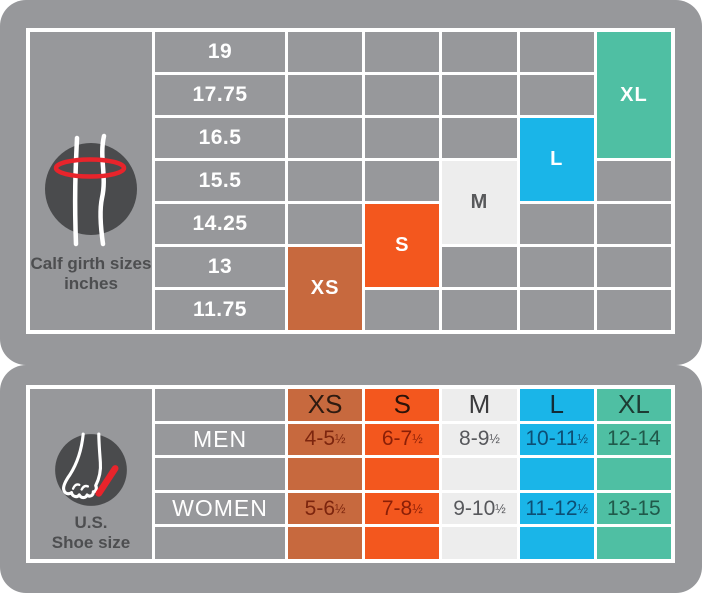  What do you see at coordinates (402, 439) in the screenshot?
I see `shoe-men-s: 6-7 ½` at bounding box center [402, 439].